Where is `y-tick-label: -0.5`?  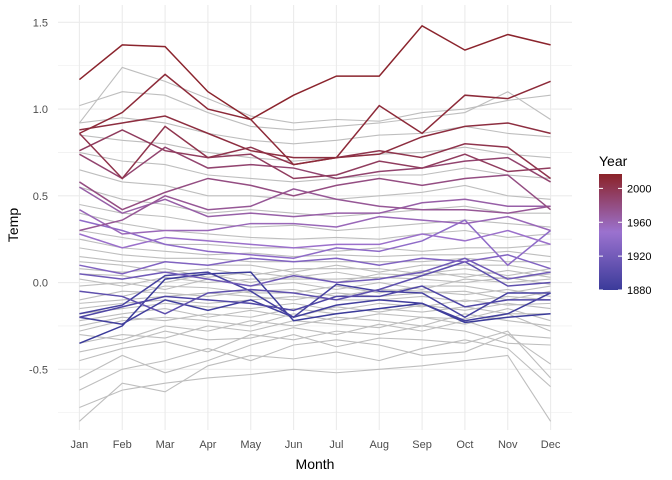
y-tick-label: -0.5 is located at coordinates (38, 370).